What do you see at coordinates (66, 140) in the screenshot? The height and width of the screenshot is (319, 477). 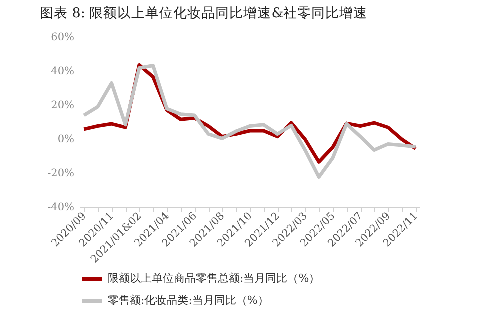 I see `y-tick-label: 0%` at bounding box center [66, 140].